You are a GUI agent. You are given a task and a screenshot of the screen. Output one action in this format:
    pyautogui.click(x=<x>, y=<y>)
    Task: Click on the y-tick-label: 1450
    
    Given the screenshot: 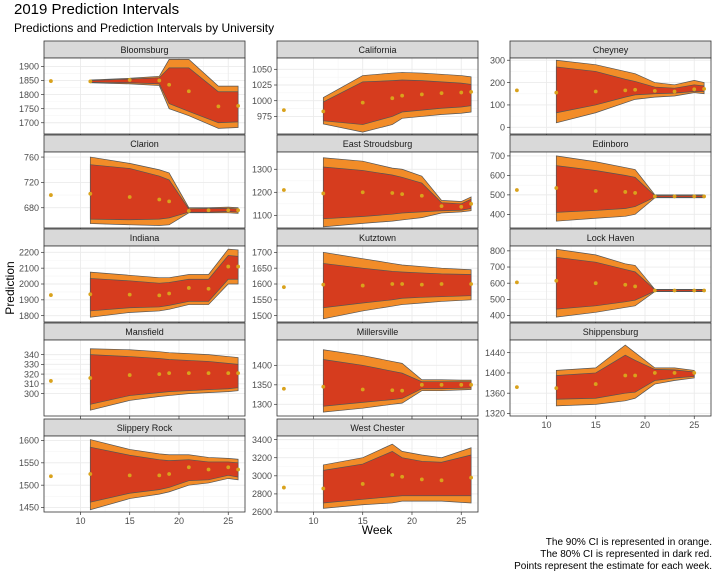 What is the action you would take?
    pyautogui.click(x=29, y=508)
    